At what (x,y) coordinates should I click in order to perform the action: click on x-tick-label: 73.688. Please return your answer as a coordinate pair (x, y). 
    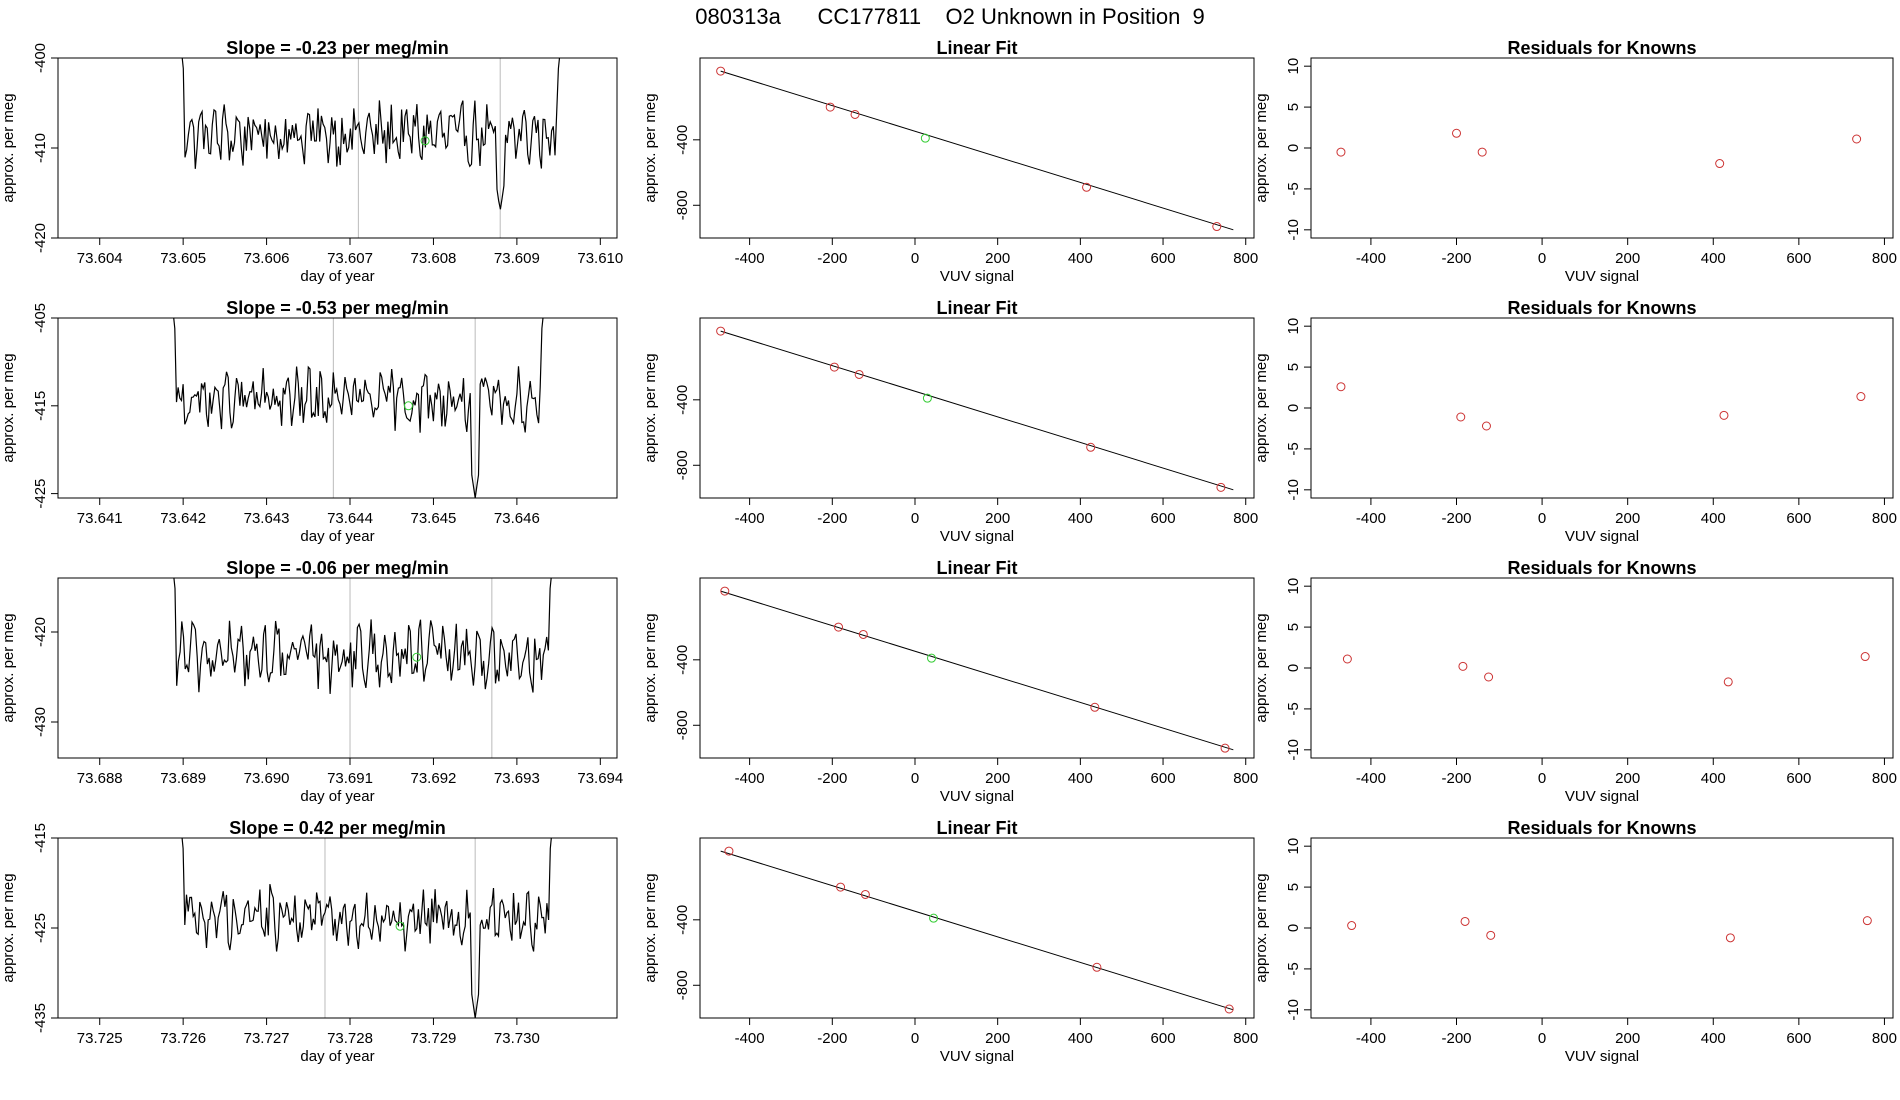
    Looking at the image, I should click on (100, 778).